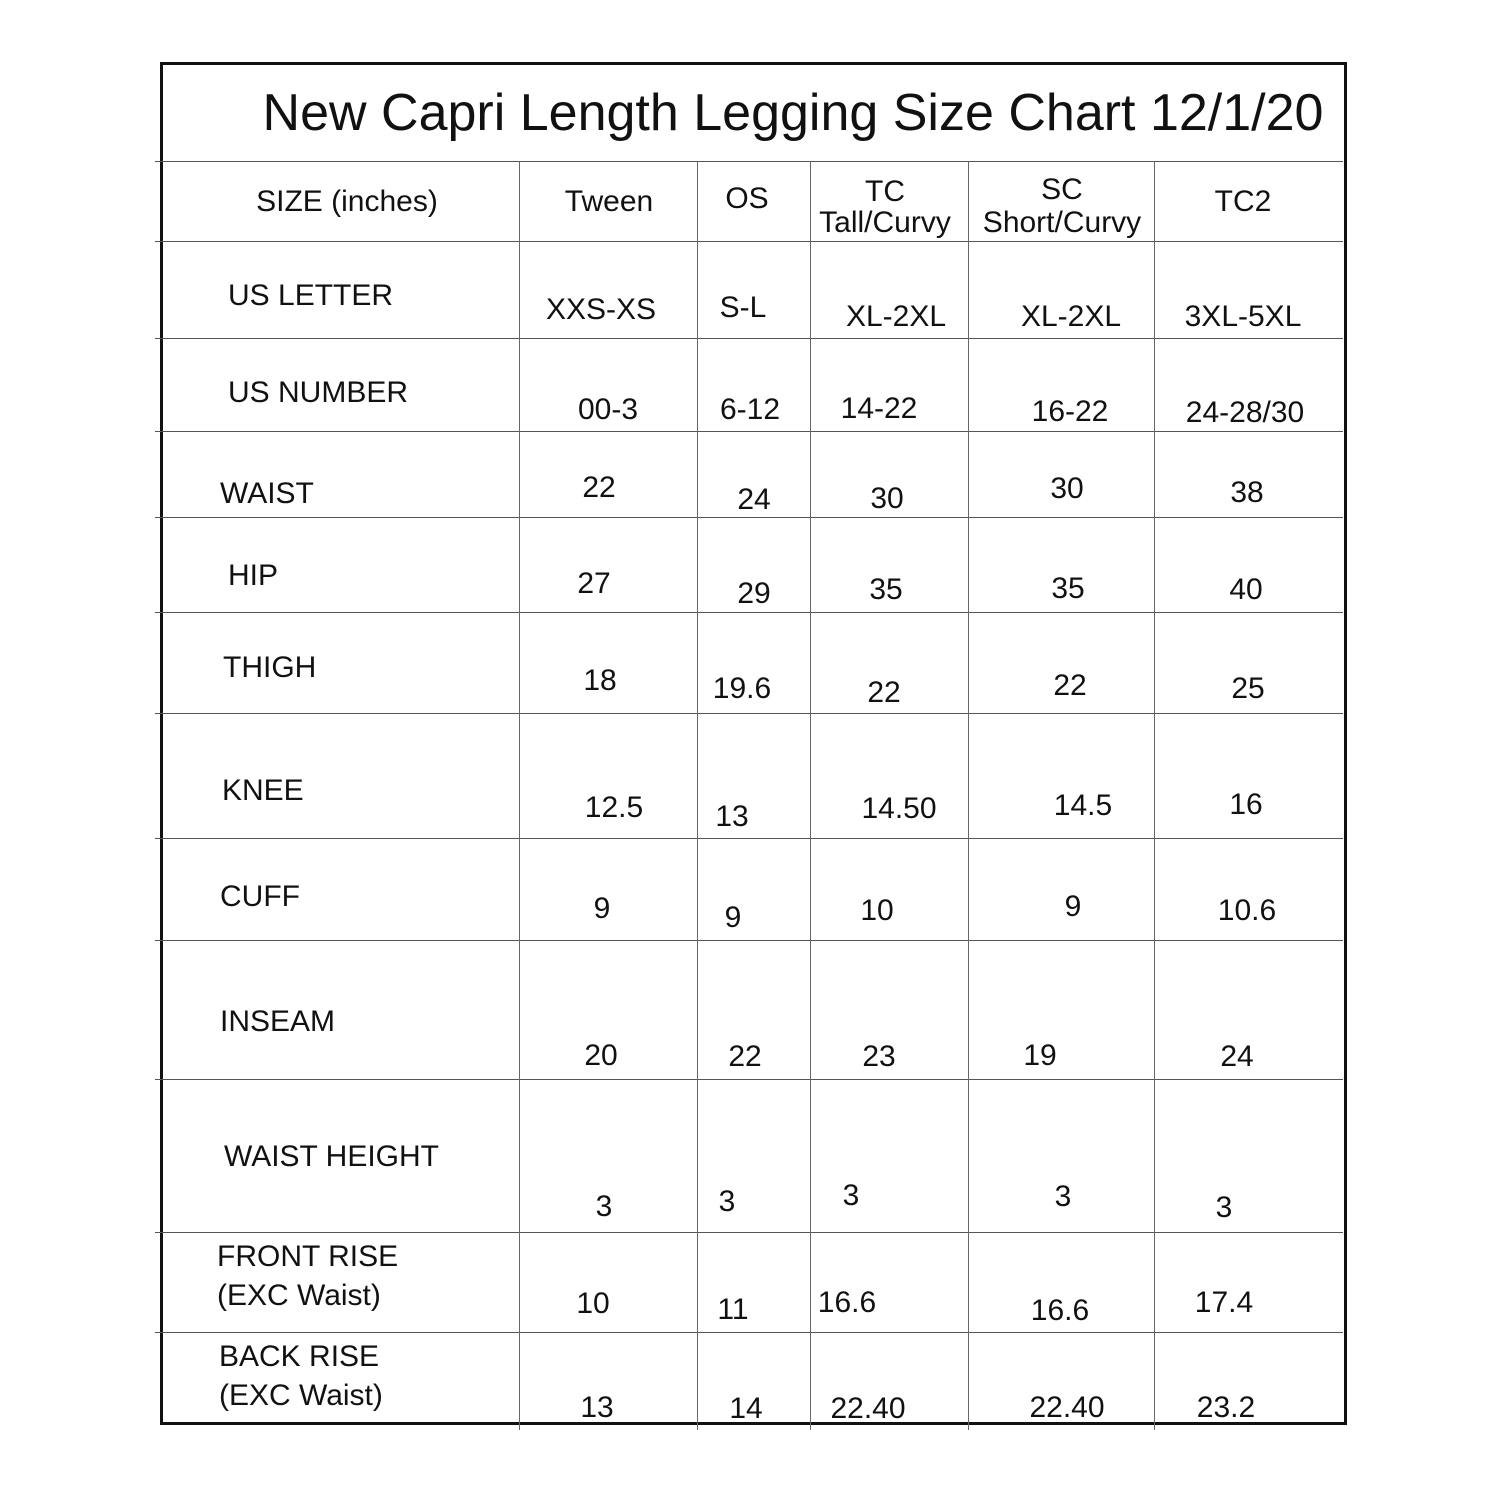  Describe the element at coordinates (1226, 1407) in the screenshot. I see `table-cell: 23.2` at that location.